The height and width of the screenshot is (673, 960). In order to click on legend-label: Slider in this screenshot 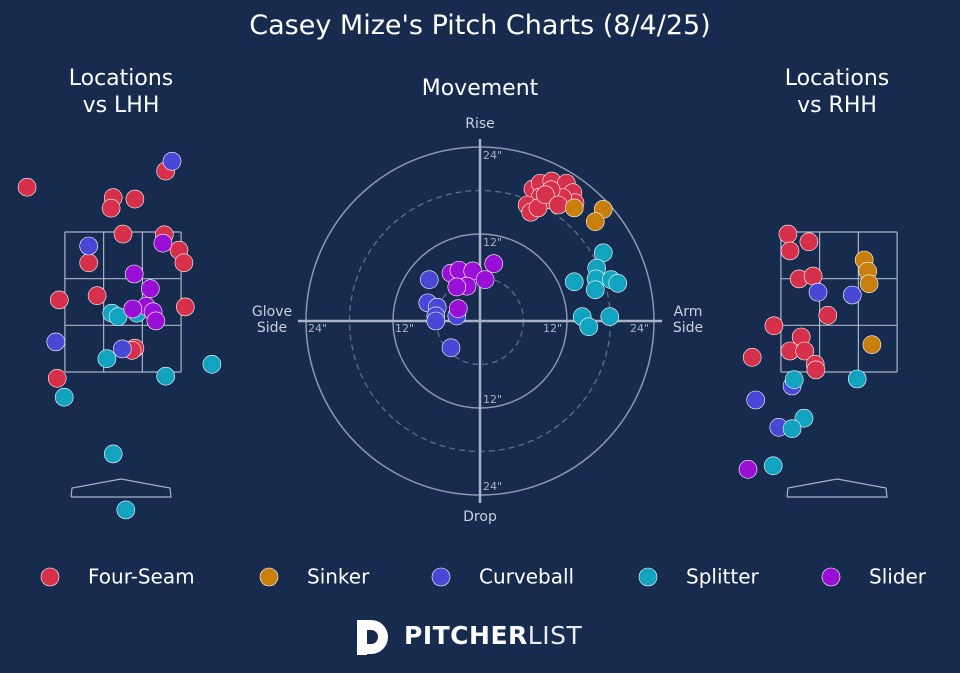, I will do `click(898, 577)`.